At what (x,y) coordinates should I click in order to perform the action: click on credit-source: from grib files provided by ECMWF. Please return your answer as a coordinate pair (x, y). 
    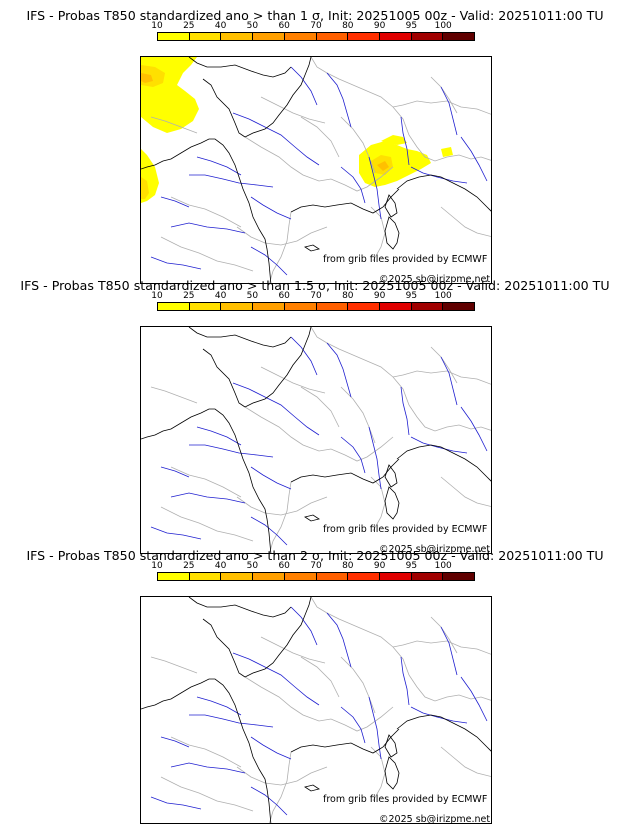
    Looking at the image, I should click on (405, 529).